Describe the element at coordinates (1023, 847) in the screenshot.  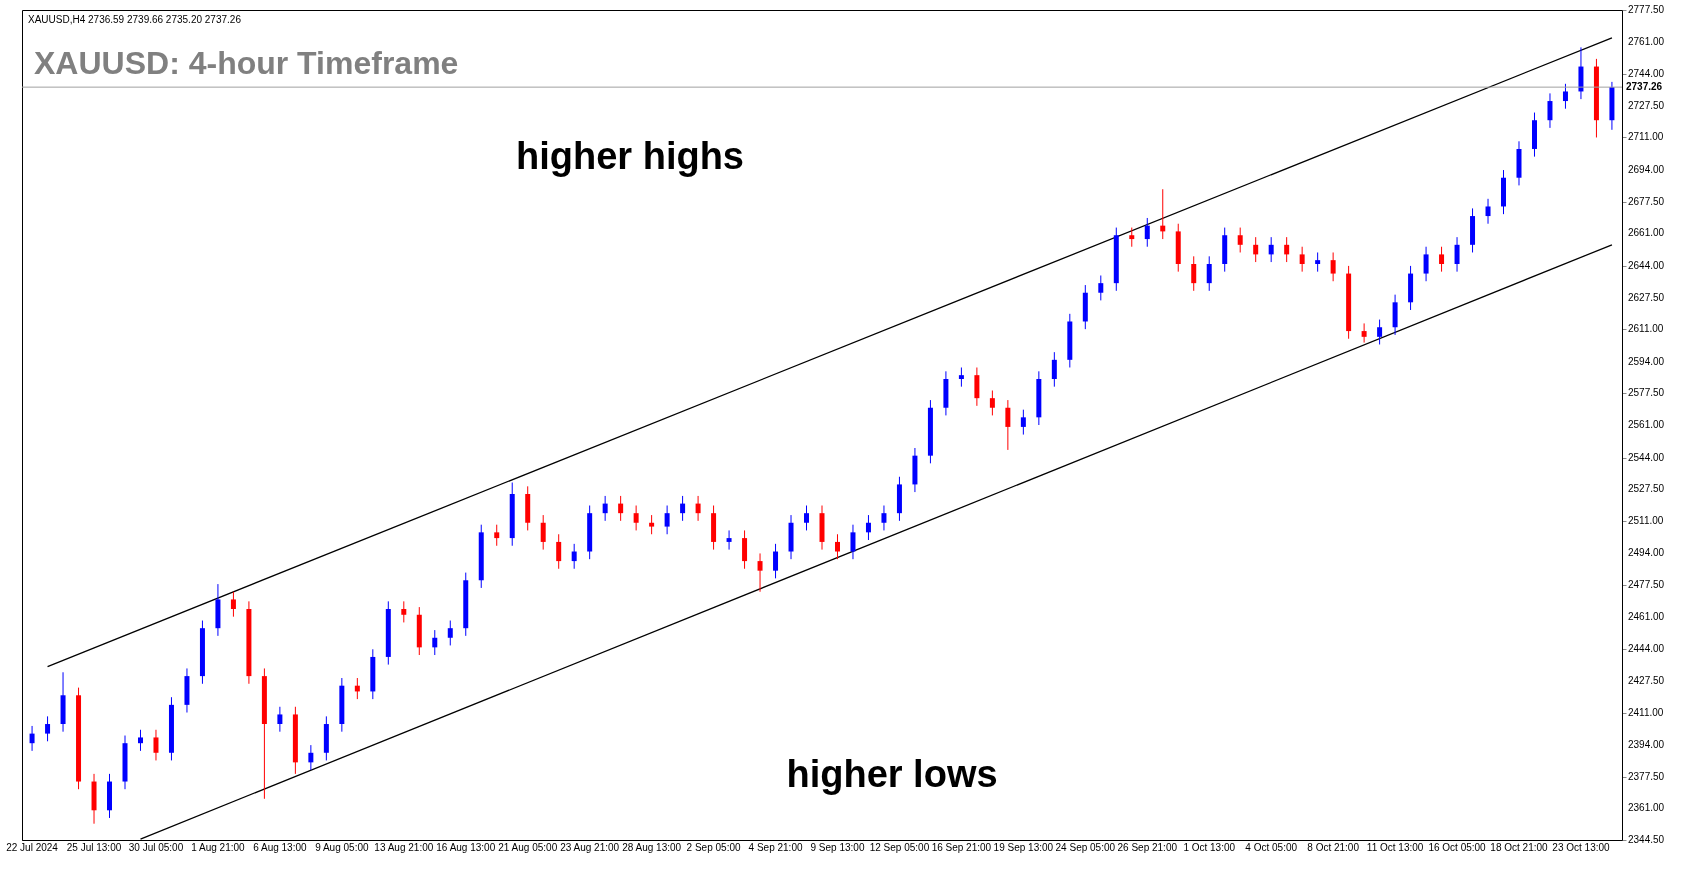
I see `x-tick-label: 19 Sep 13:00` at that location.